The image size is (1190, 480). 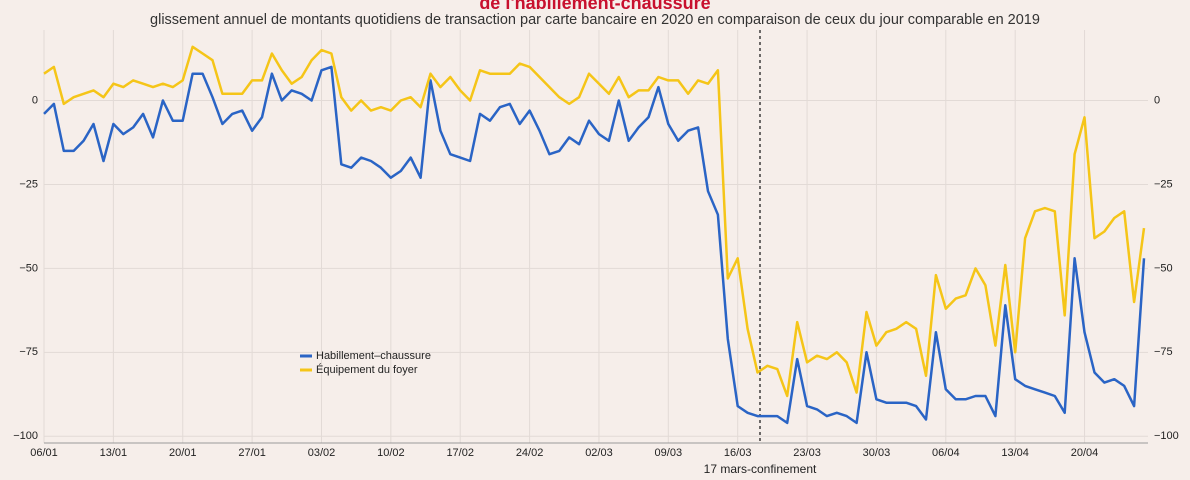 I want to click on x-tick-label: 06/04, so click(x=946, y=453).